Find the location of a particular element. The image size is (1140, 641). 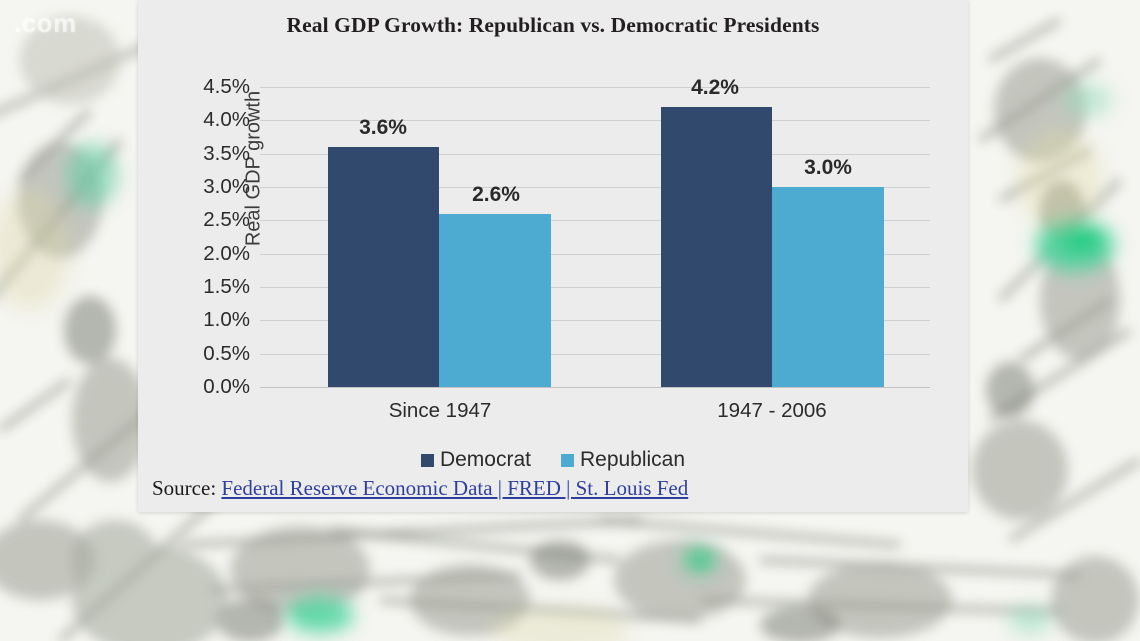

y-tick-label: 0.5% is located at coordinates (226, 353).